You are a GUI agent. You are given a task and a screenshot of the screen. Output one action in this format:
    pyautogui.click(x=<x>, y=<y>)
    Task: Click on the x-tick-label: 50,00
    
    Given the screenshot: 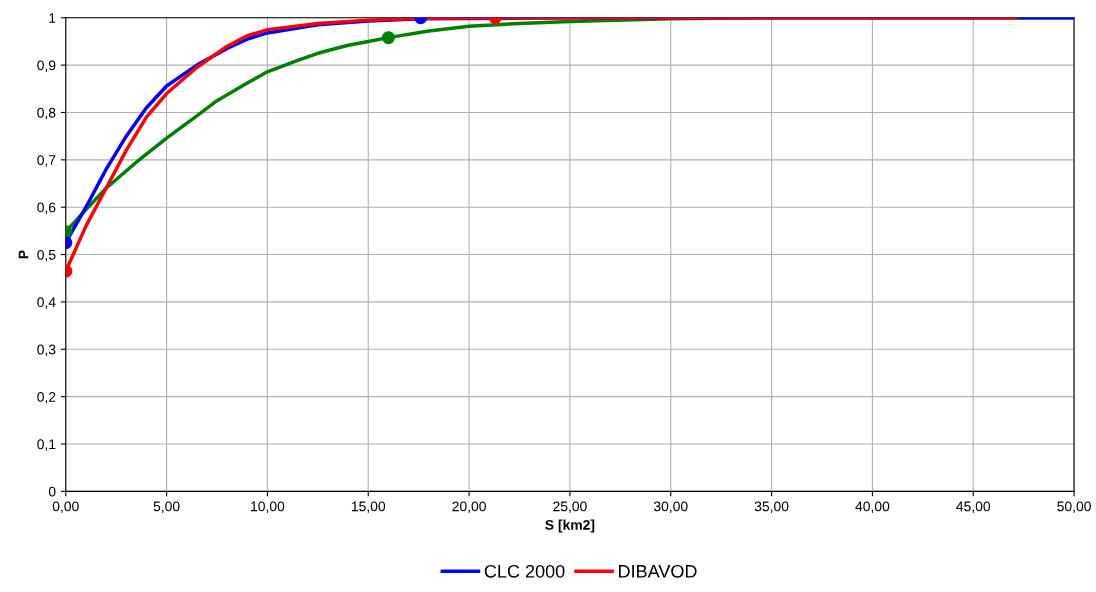 What is the action you would take?
    pyautogui.click(x=1074, y=507)
    